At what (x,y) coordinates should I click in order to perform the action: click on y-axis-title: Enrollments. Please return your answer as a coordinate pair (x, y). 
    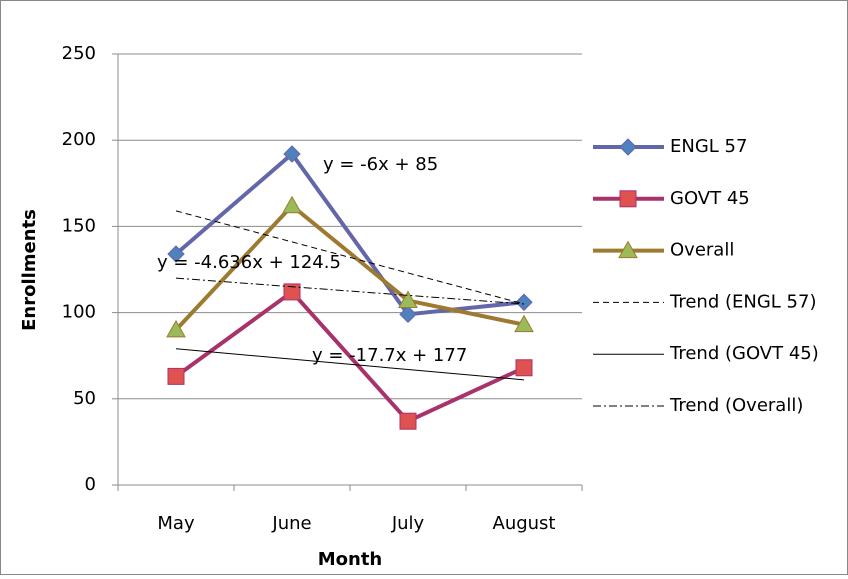
    Looking at the image, I should click on (29, 270).